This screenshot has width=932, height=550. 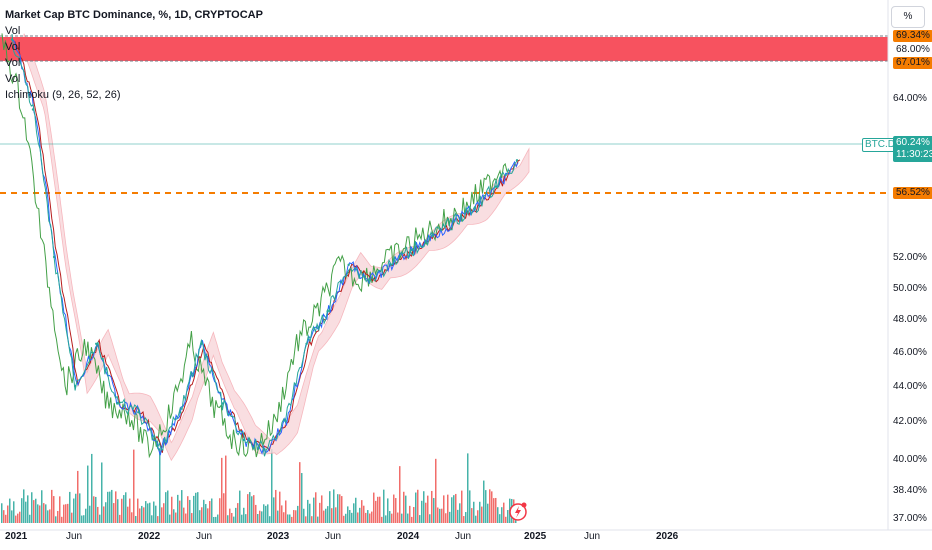 I want to click on y-tick-label: 42.00%, so click(x=910, y=421).